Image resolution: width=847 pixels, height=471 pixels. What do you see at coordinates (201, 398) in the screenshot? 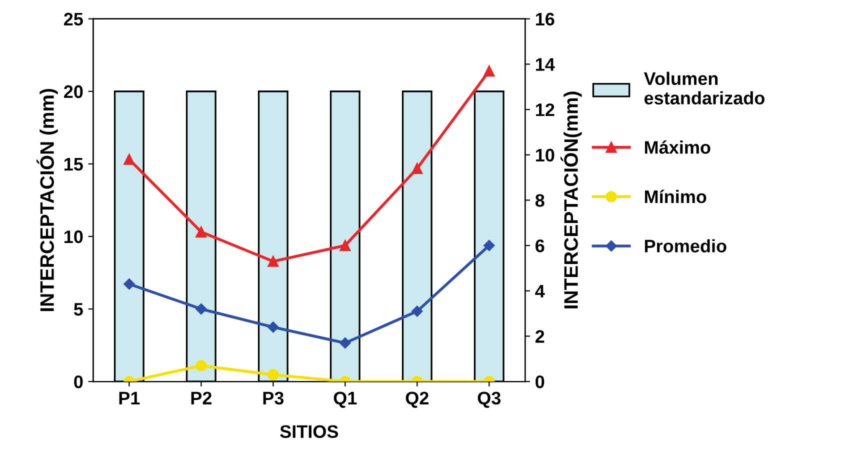
I see `x-tick-label: P2` at bounding box center [201, 398].